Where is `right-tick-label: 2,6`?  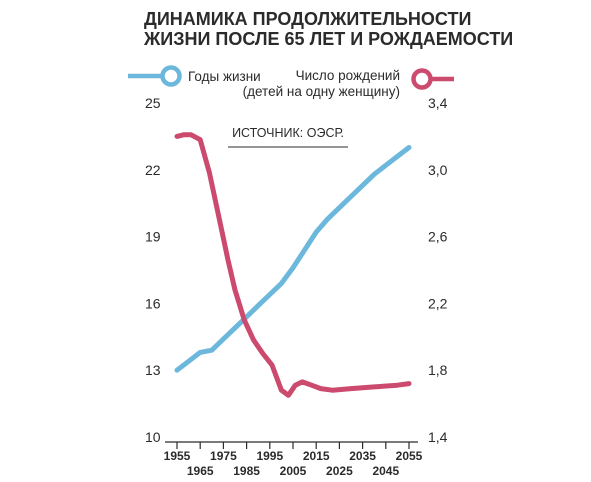 right-tick-label: 2,6 is located at coordinates (438, 237).